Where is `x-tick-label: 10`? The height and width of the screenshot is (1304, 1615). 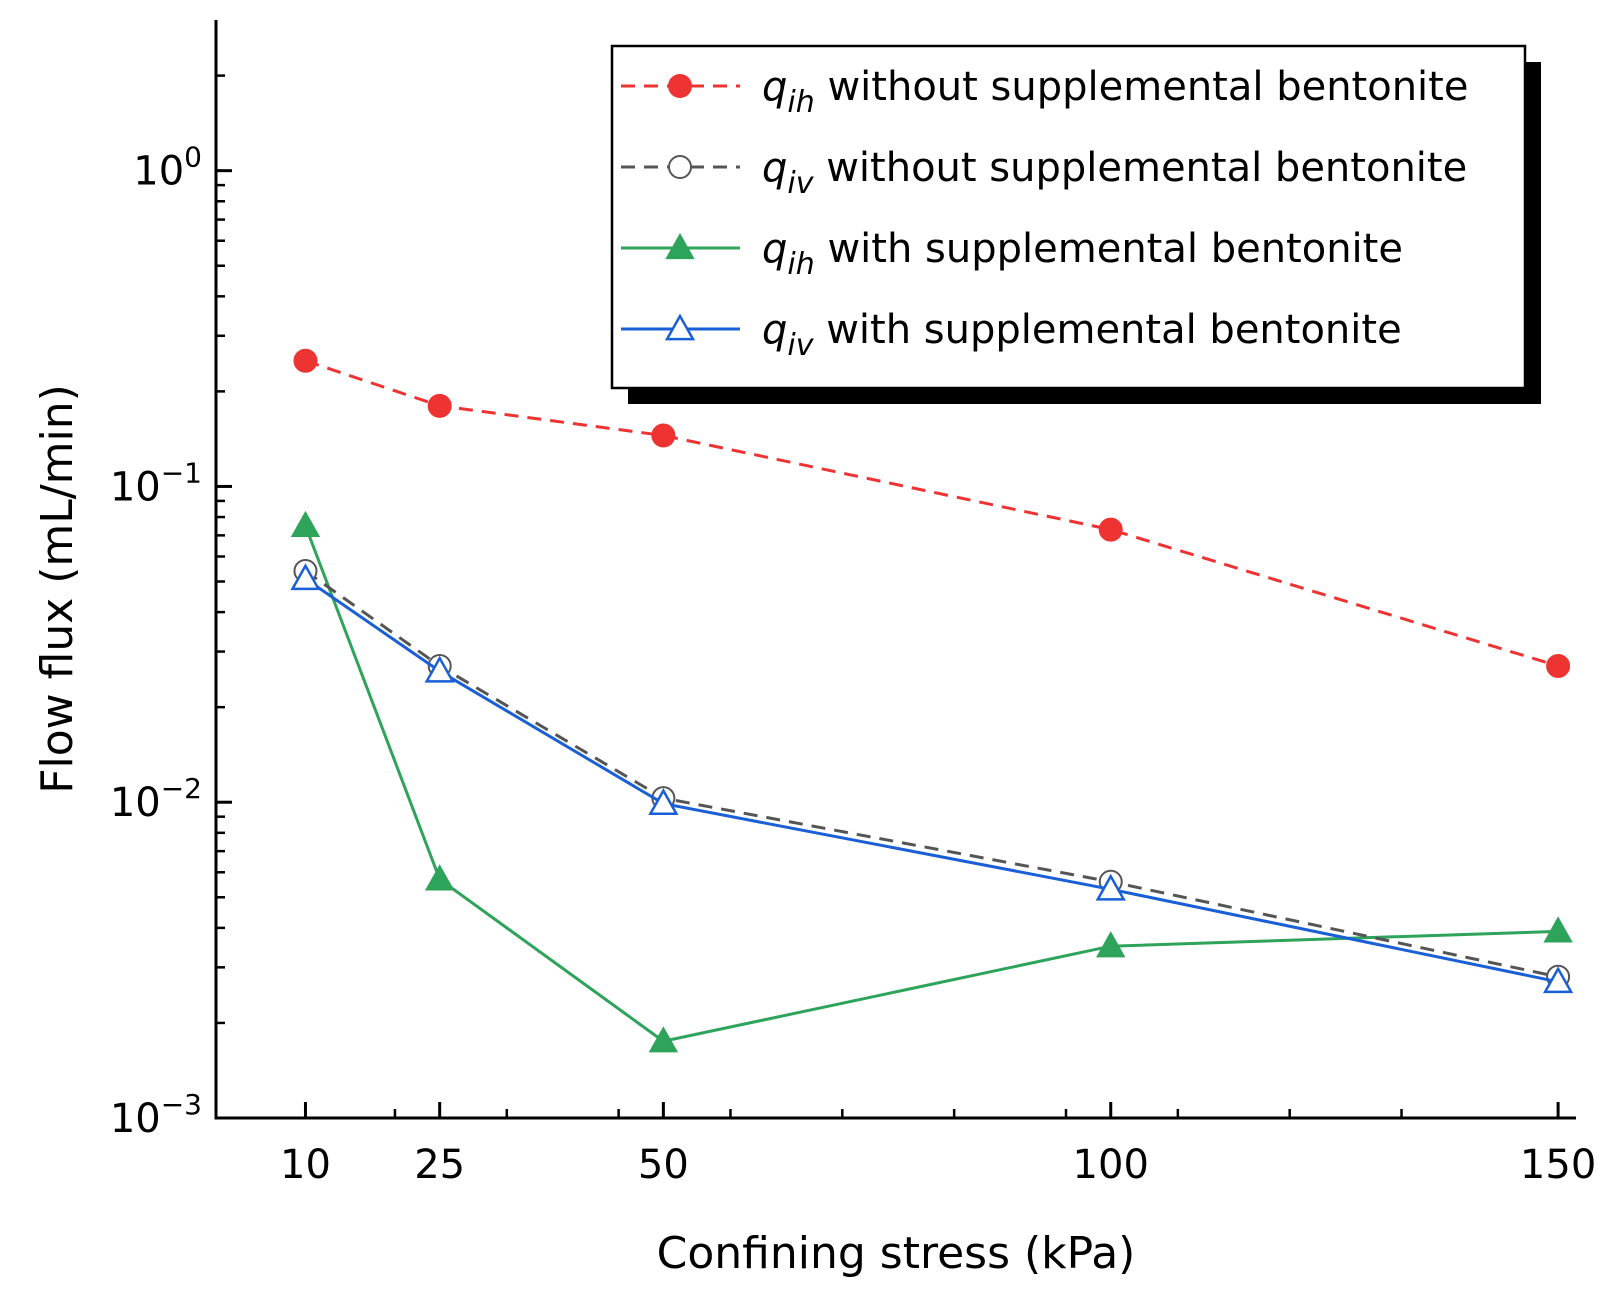 x-tick-label: 10 is located at coordinates (305, 1165).